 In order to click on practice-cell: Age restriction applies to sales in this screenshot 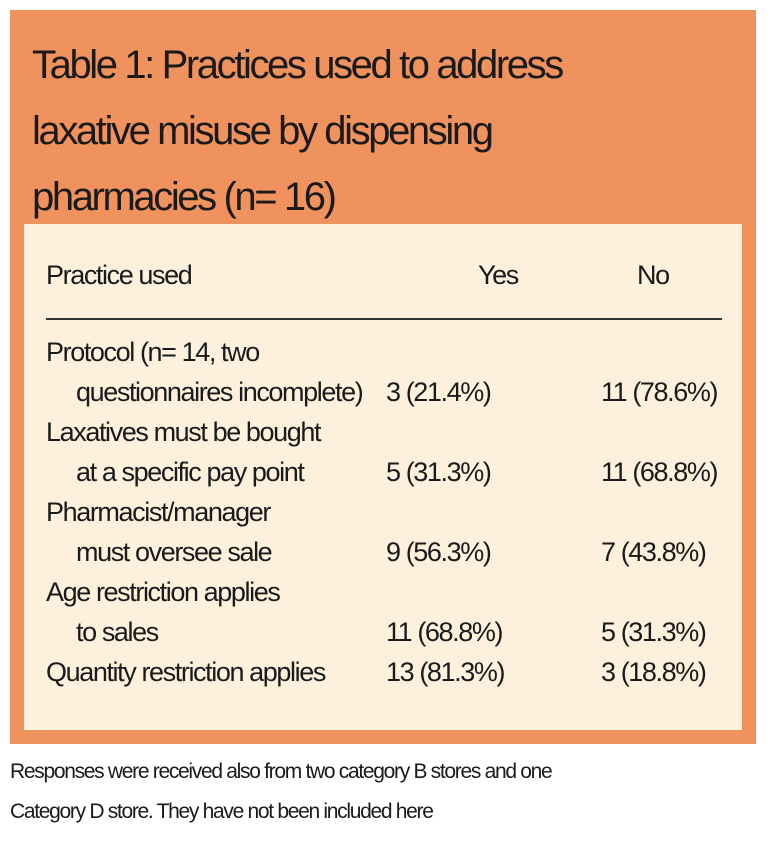, I will do `click(216, 612)`.